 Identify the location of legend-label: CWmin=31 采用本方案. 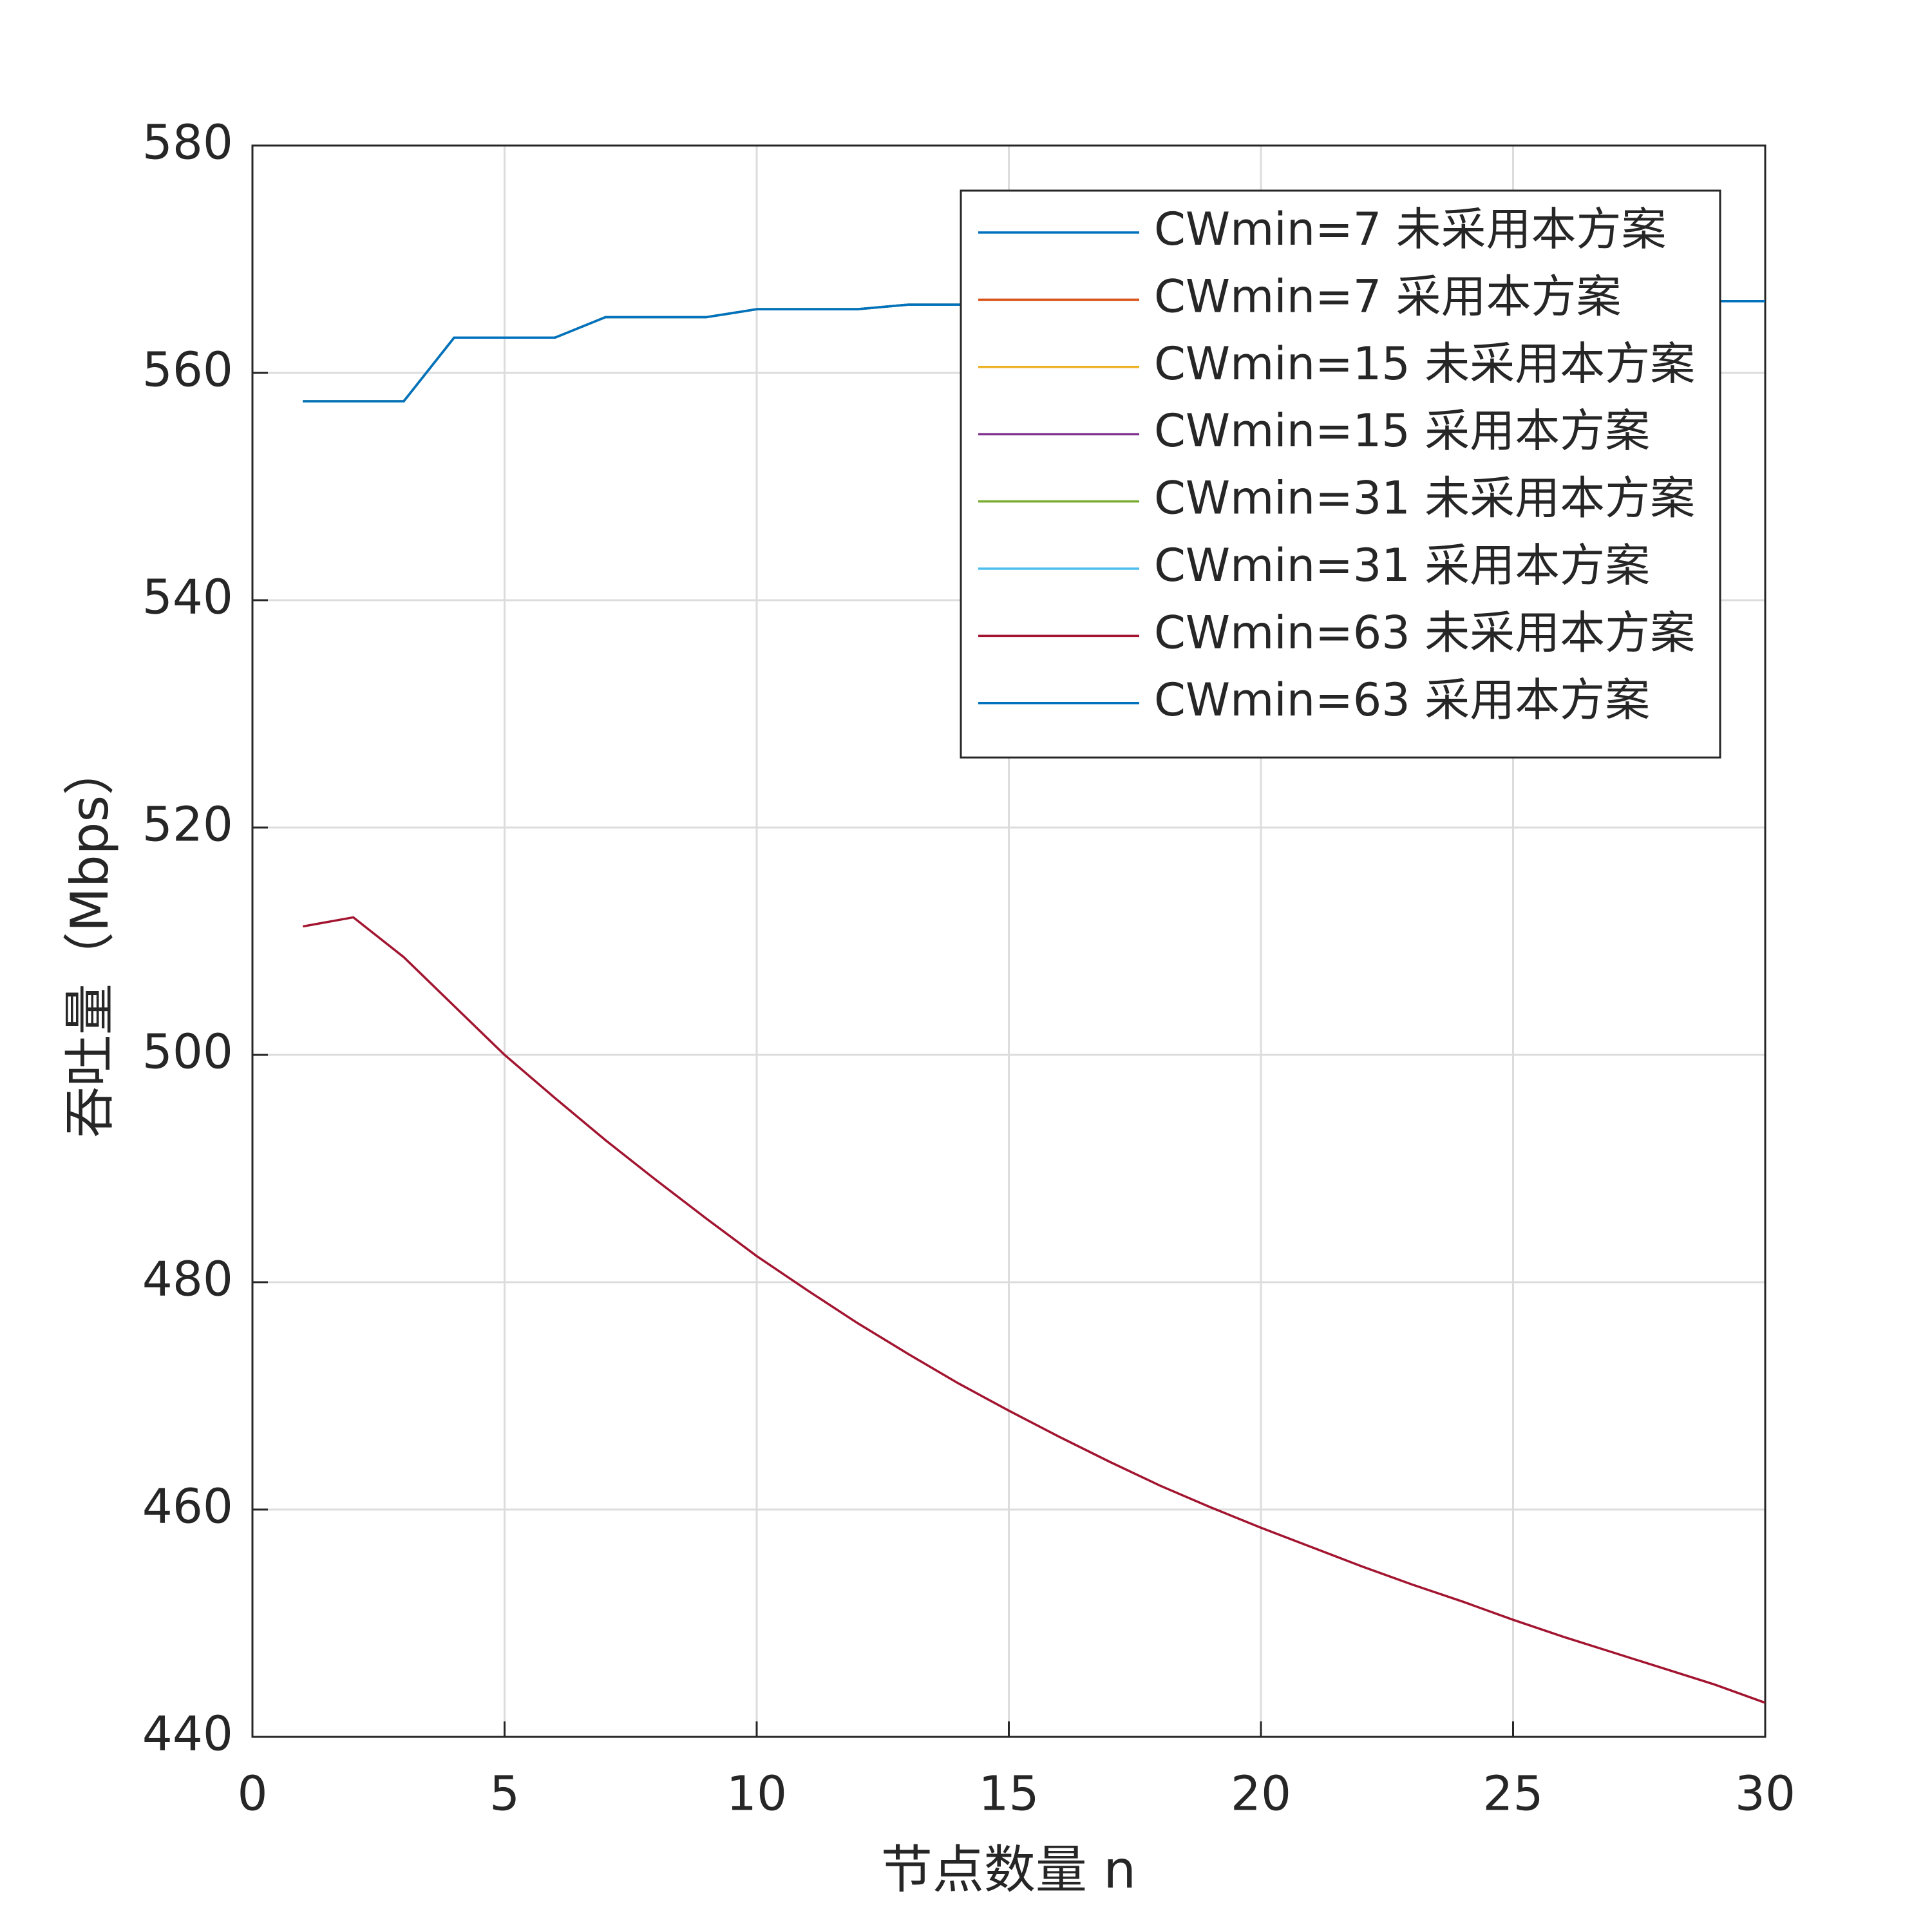
(1402, 565).